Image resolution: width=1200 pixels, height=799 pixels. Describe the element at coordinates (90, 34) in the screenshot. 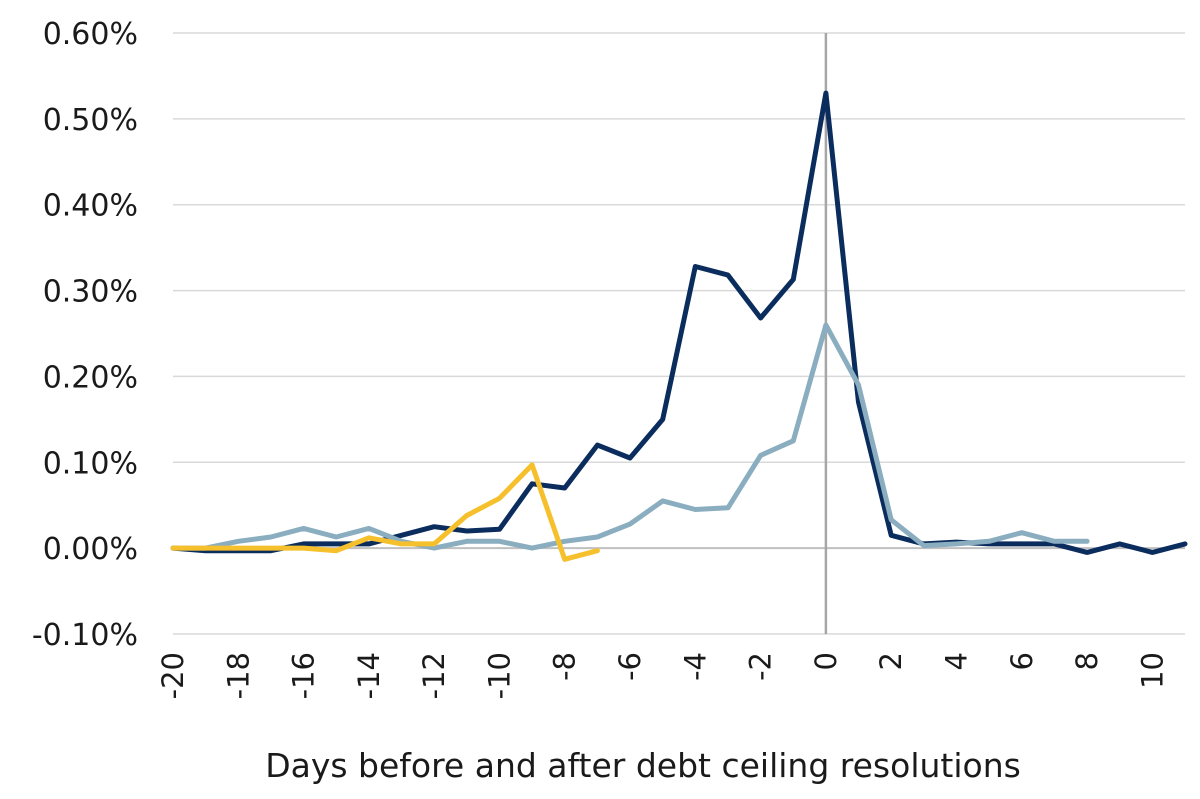

I see `y-tick-label: 0.60%` at that location.